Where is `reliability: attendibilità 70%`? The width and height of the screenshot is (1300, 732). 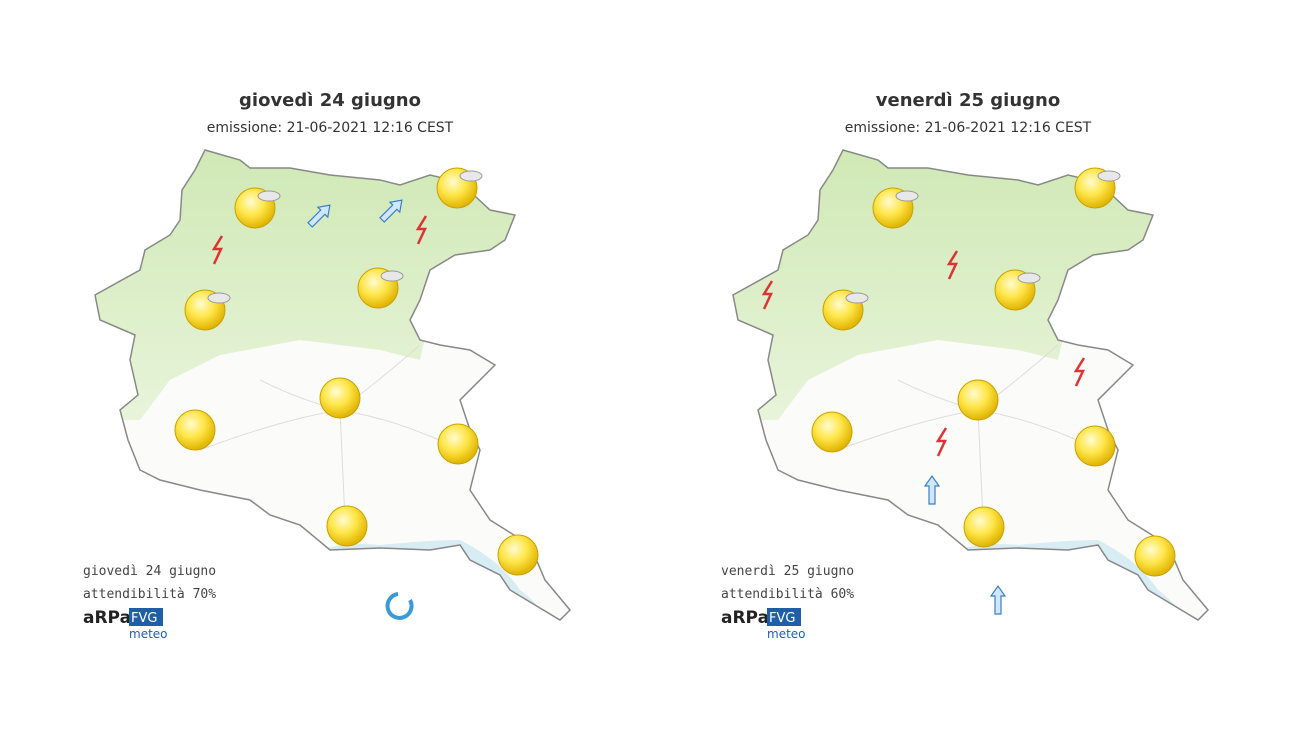 reliability: attendibilità 70% is located at coordinates (149, 594).